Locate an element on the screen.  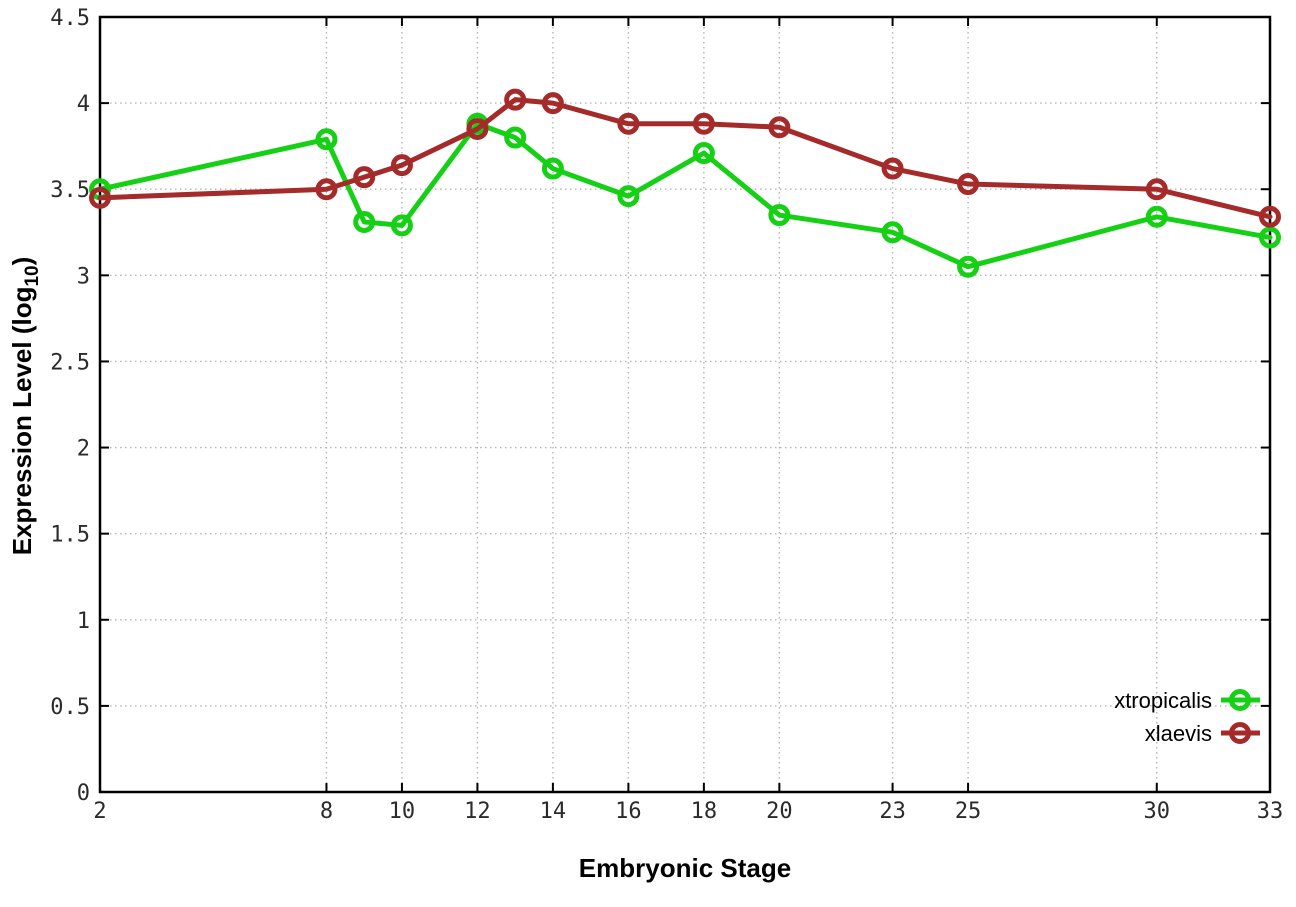
x-tick-label-12: 12 is located at coordinates (477, 811).